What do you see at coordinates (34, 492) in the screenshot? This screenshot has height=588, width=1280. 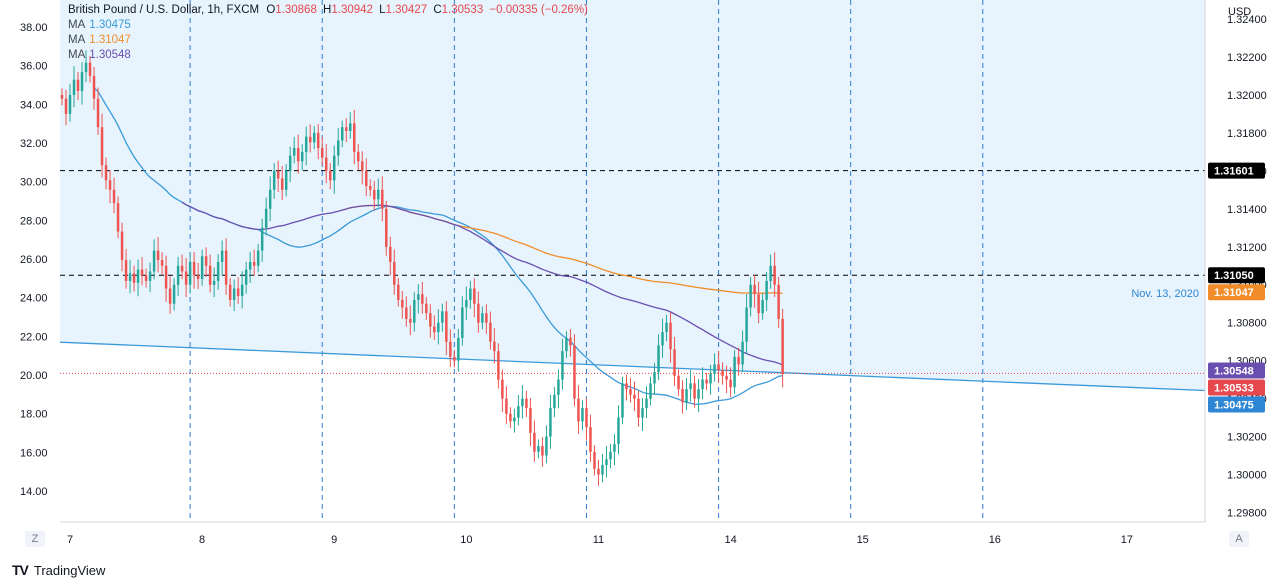 I see `left-tick-label: 14.00` at bounding box center [34, 492].